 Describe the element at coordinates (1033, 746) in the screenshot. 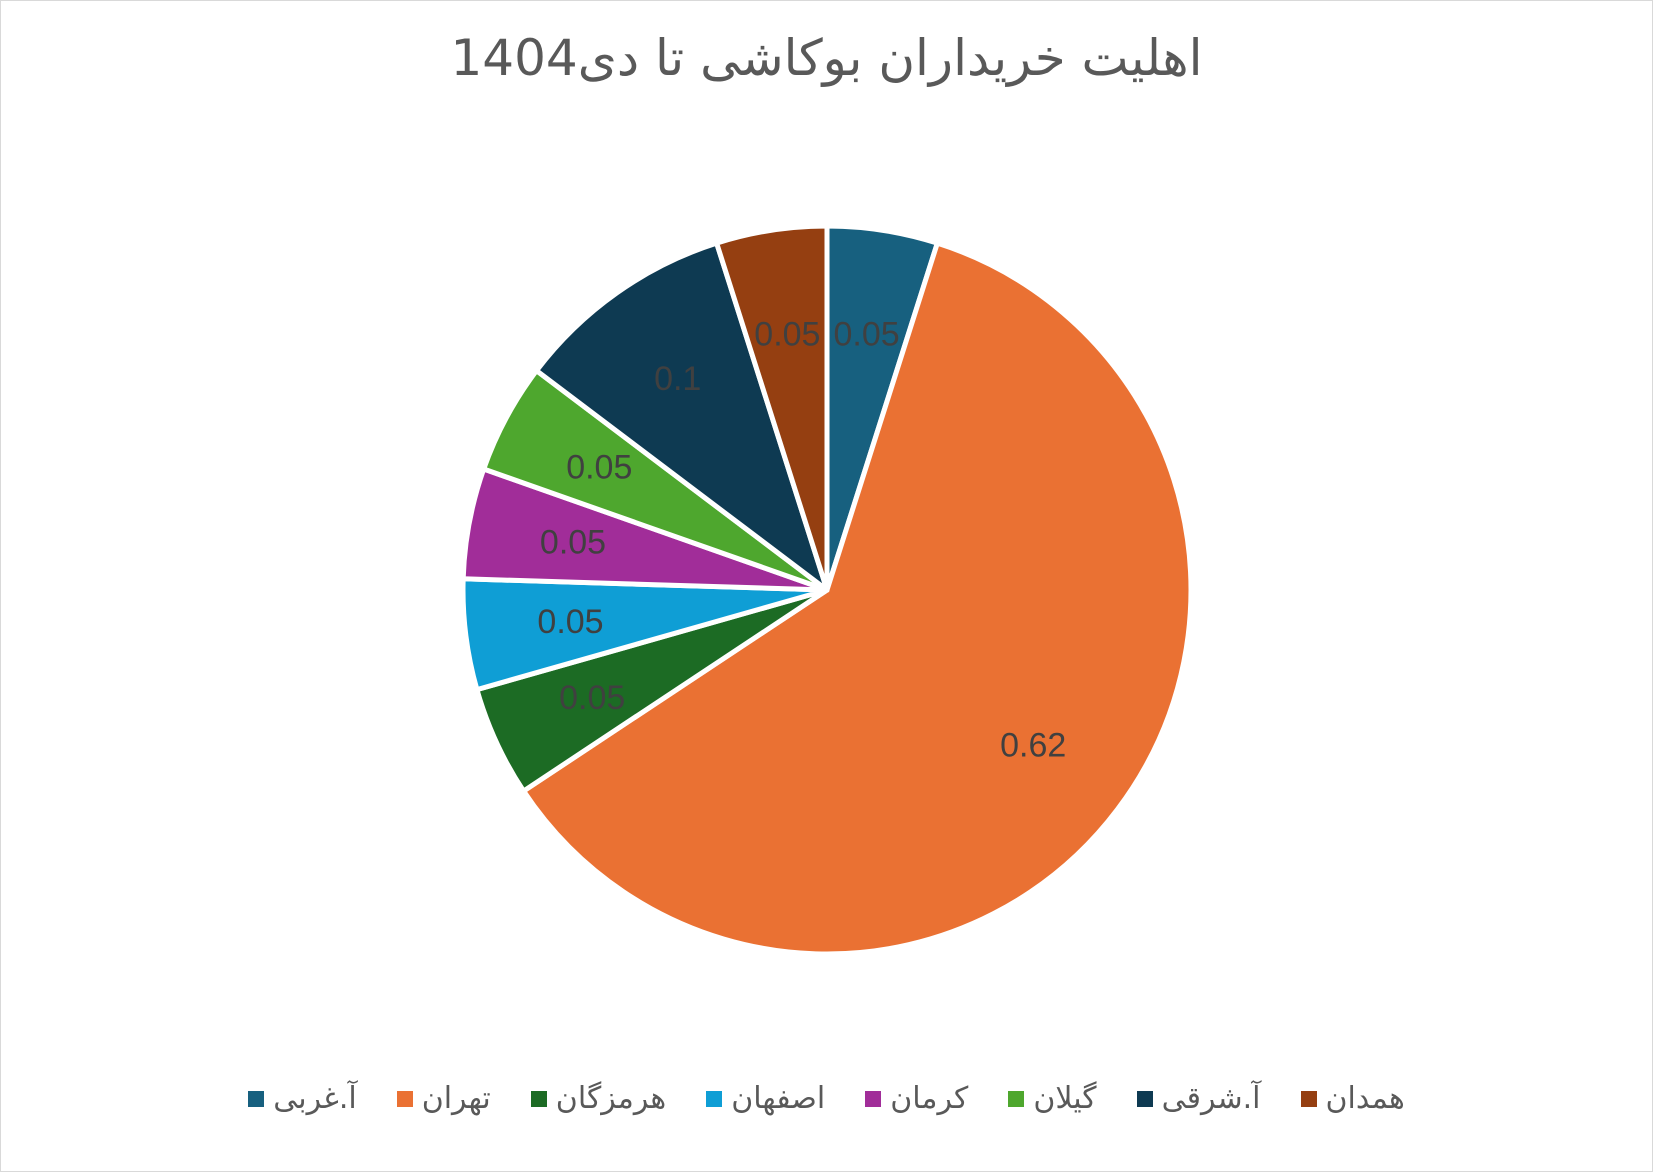

I see `data-label-1: 0.62` at that location.